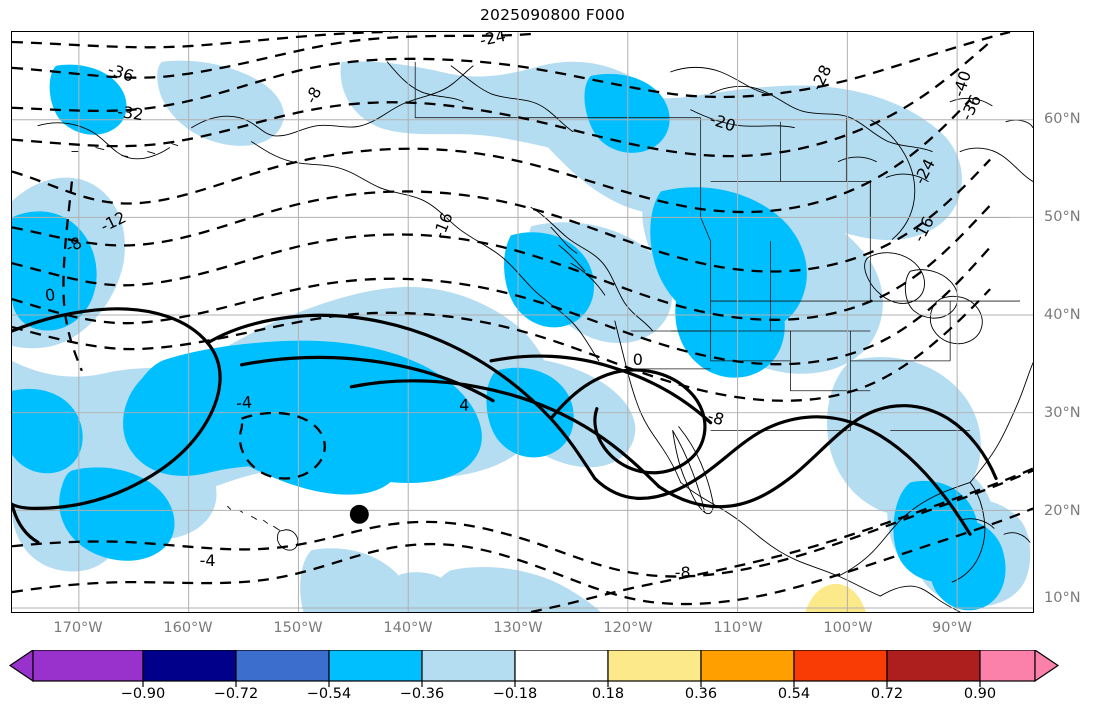 The width and height of the screenshot is (1105, 712). I want to click on cbar-tick-label-0: −0.90, so click(143, 694).